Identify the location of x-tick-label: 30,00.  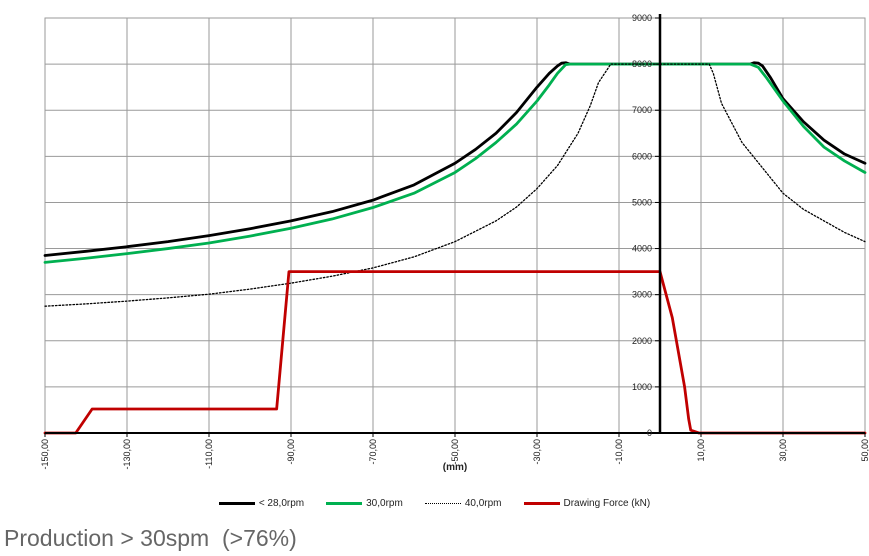
(783, 450).